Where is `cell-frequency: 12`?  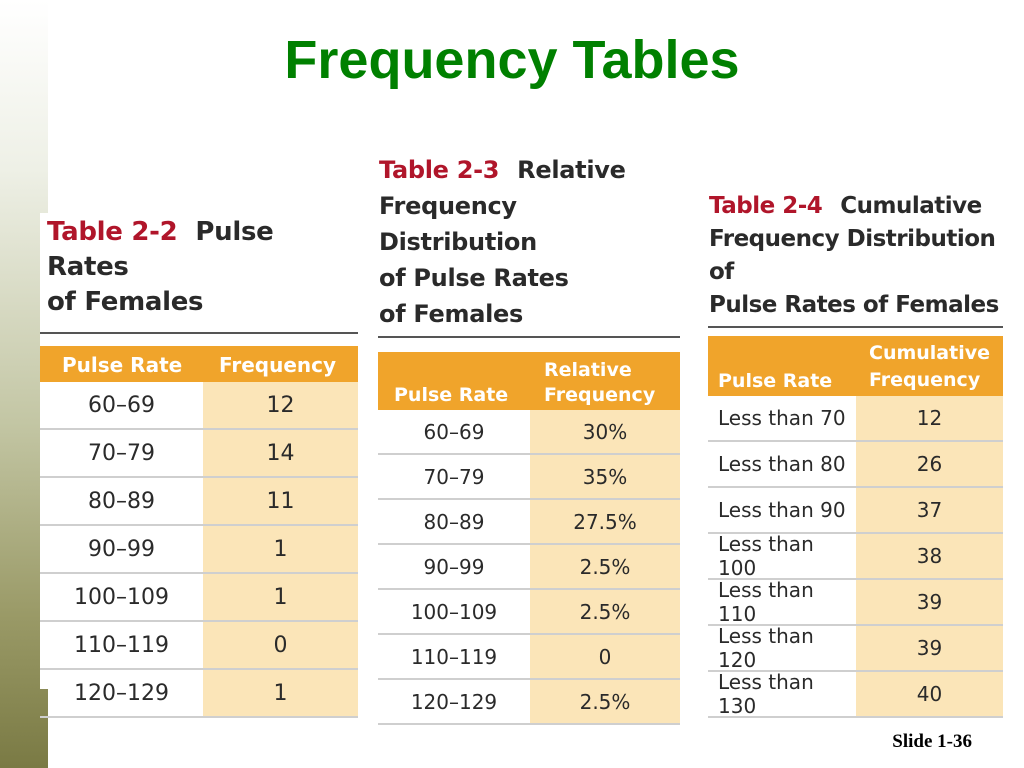 cell-frequency: 12 is located at coordinates (280, 405).